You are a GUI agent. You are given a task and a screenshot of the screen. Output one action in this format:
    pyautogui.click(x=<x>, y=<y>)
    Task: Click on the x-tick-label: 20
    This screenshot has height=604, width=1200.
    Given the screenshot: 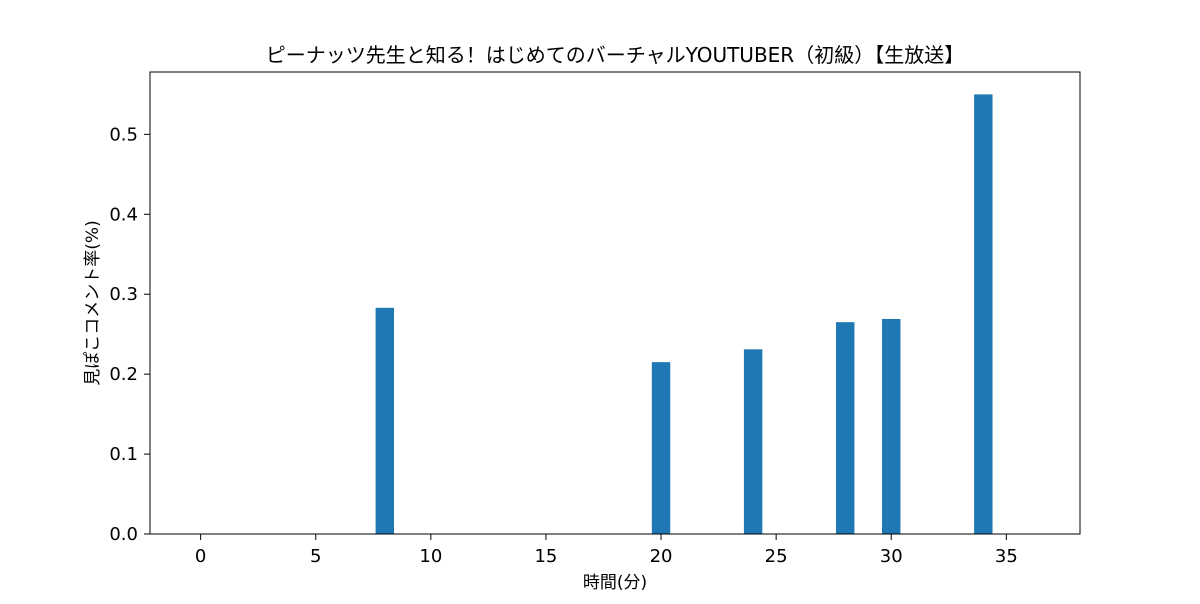 What is the action you would take?
    pyautogui.click(x=661, y=556)
    